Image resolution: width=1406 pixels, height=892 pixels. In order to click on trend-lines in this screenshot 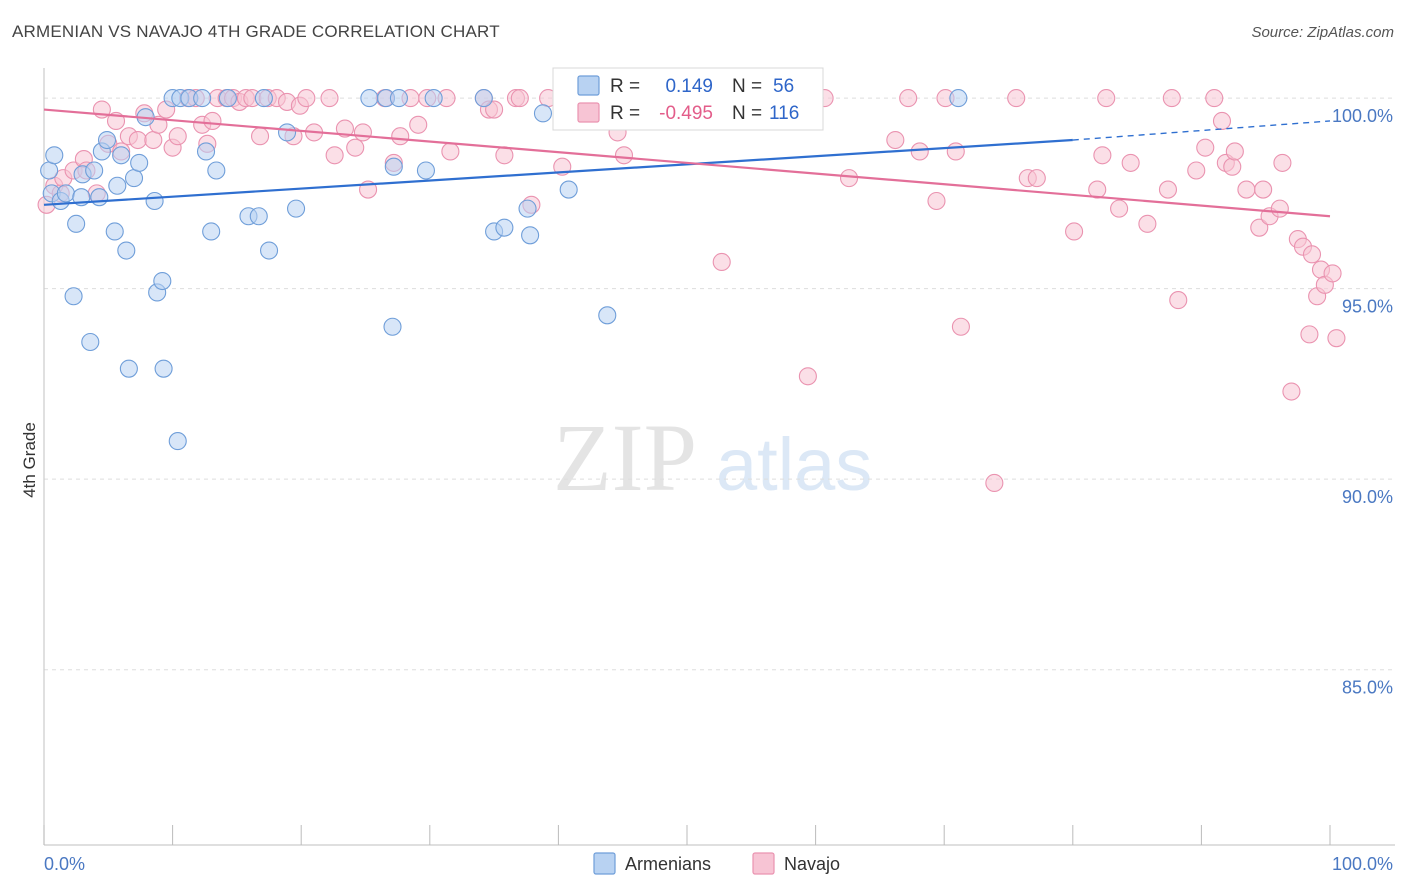, I will do `click(687, 163)`.